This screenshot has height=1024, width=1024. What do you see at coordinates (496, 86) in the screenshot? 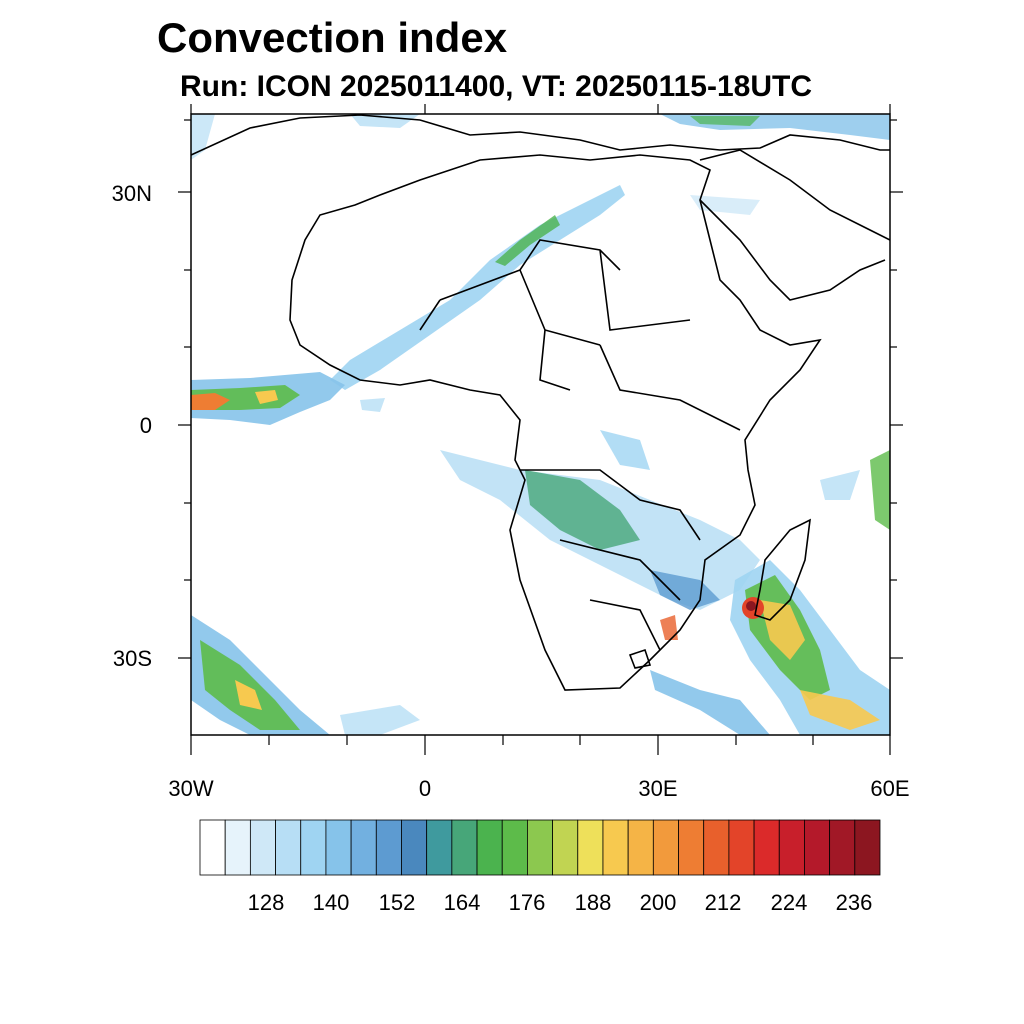
I see `chart-subtitle: Run: ICON 2025011400, VT: 20250115-18UTC` at bounding box center [496, 86].